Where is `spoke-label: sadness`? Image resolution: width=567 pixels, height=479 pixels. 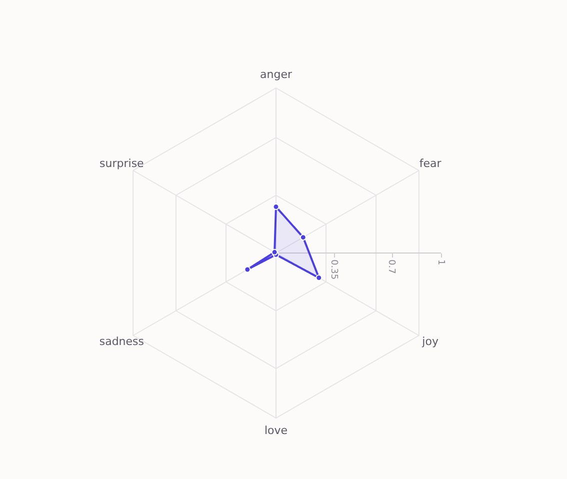
spoke-label: sadness is located at coordinates (121, 341).